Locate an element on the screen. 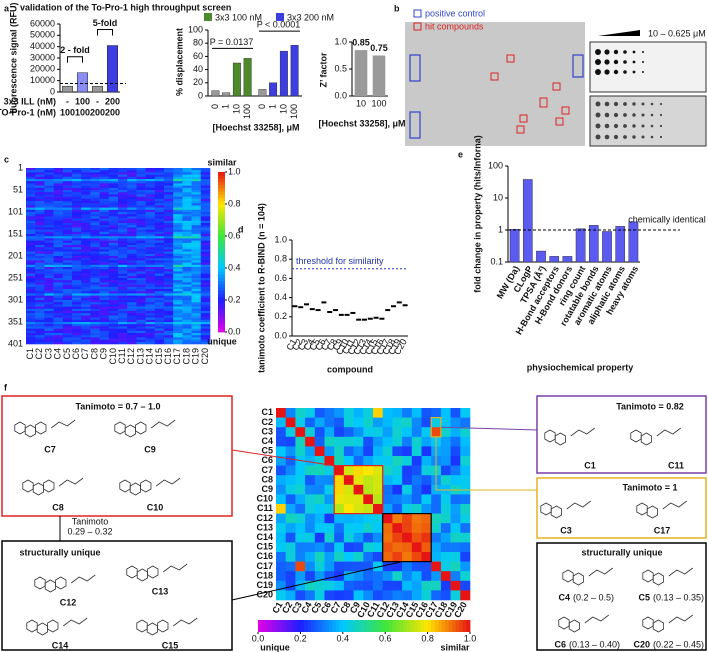 The width and height of the screenshot is (708, 652). value-label: 0.75 is located at coordinates (379, 48).